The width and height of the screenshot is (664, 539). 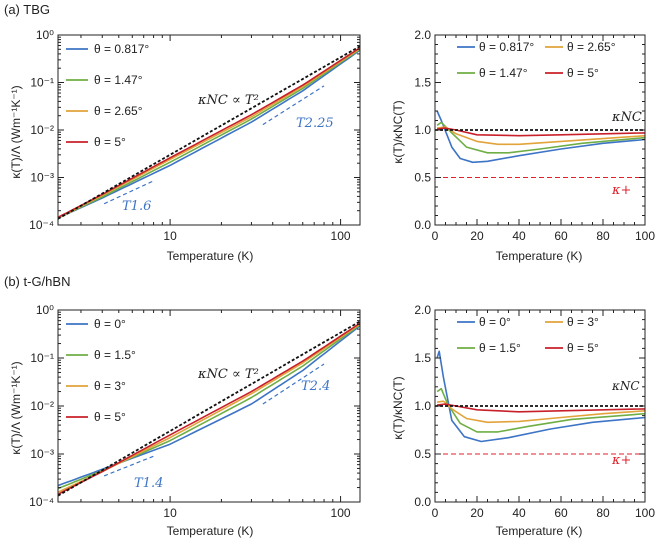 I want to click on b-right-ytick-label: 0.5, so click(x=422, y=454).